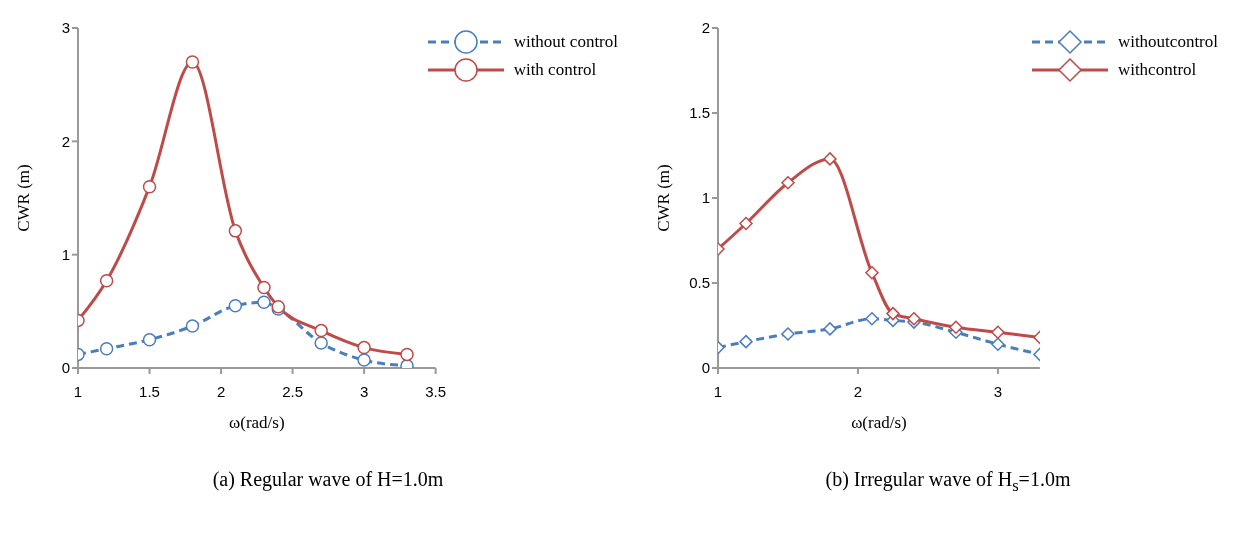 The image size is (1256, 536). I want to click on text: (a) Regular wave of H=1.0m, so click(328, 479).